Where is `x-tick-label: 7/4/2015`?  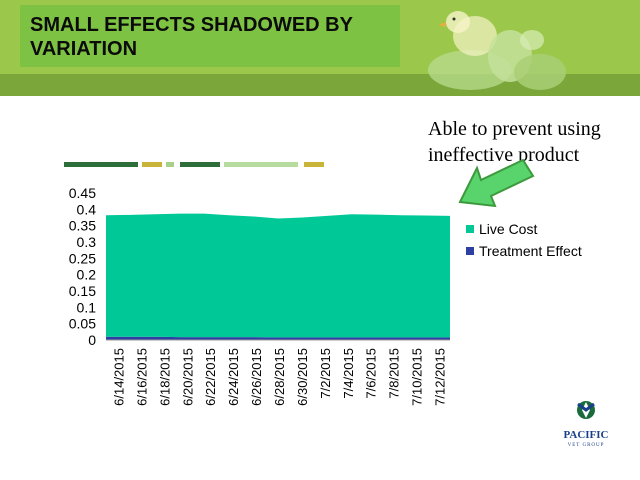
x-tick-label: 7/4/2015 is located at coordinates (348, 373).